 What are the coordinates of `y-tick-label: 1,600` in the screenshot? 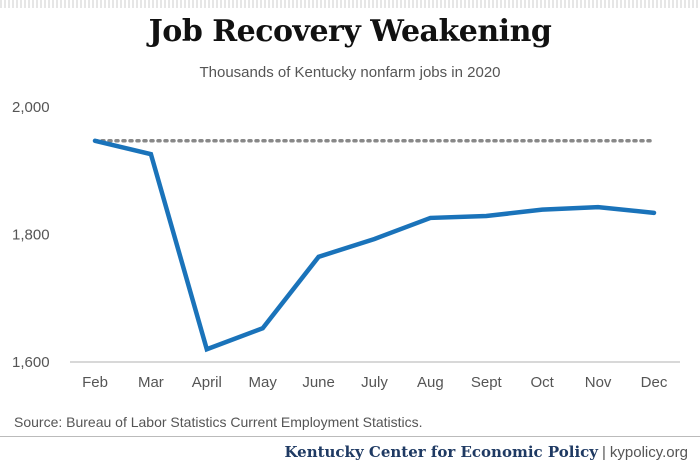 It's located at (31, 362).